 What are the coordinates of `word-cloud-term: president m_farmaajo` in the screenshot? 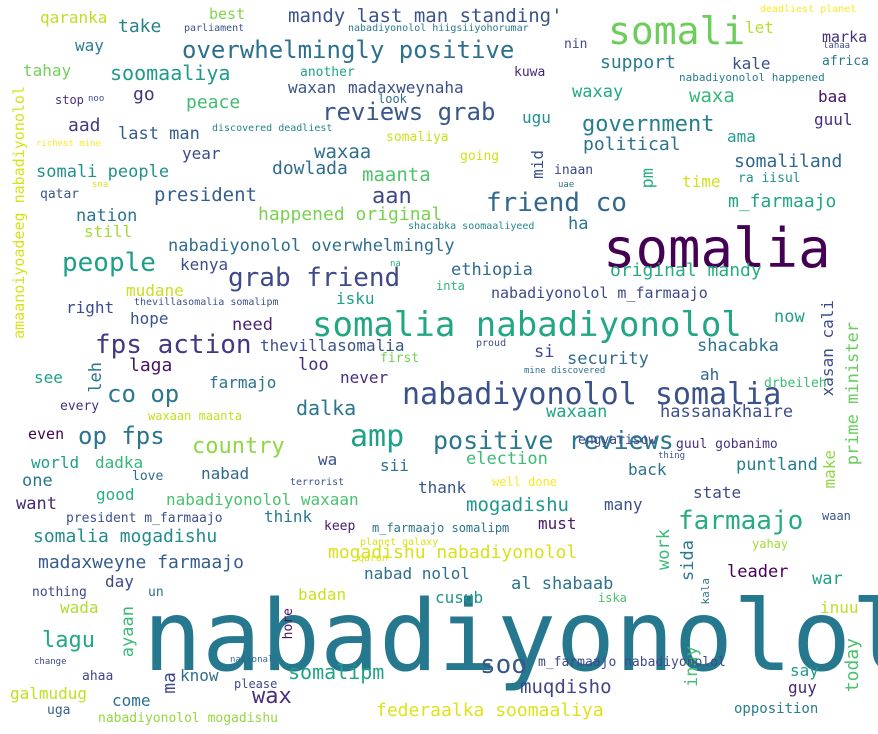 It's located at (144, 518).